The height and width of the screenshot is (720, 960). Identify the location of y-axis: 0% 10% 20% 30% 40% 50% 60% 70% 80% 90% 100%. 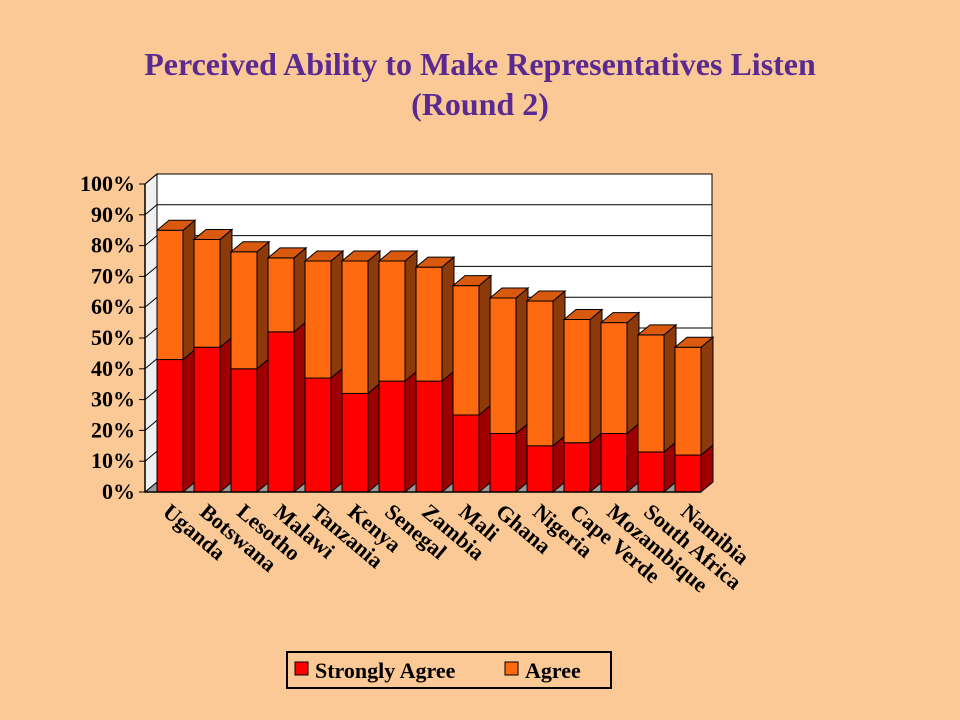
(113, 337).